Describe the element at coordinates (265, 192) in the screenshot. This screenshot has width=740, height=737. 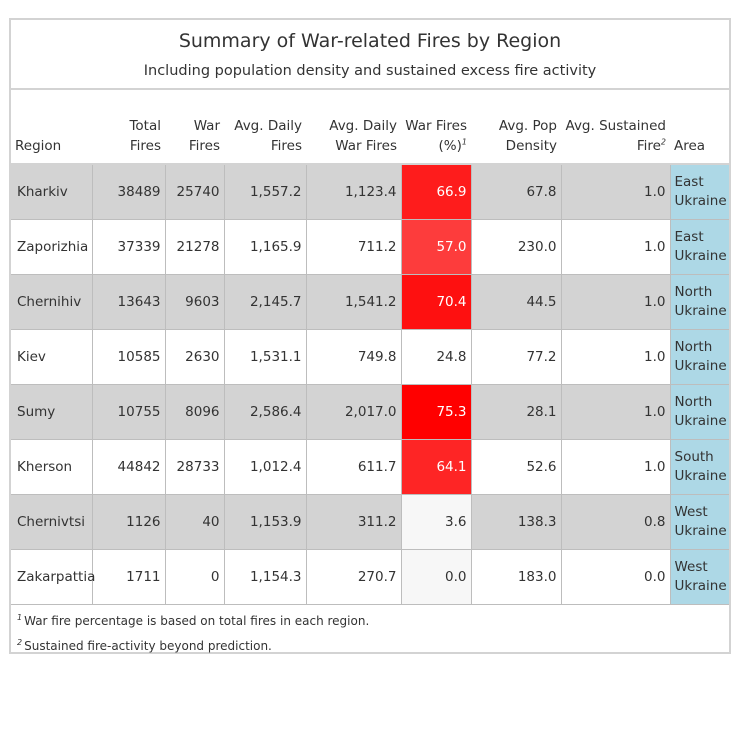
I see `cell-avg-daily-fires: 1,557.2` at that location.